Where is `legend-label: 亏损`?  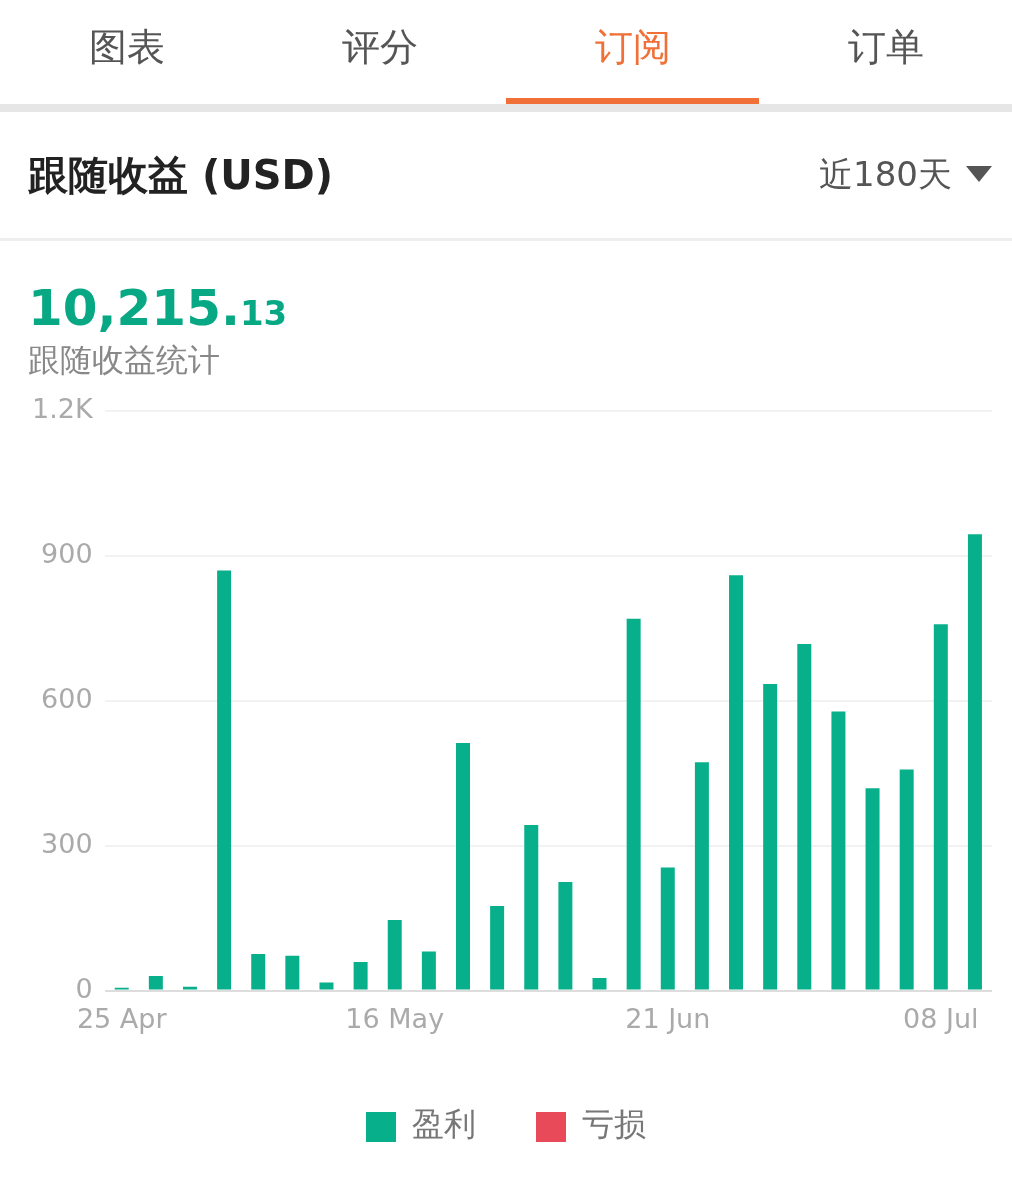
legend-label: 亏损 is located at coordinates (614, 1124).